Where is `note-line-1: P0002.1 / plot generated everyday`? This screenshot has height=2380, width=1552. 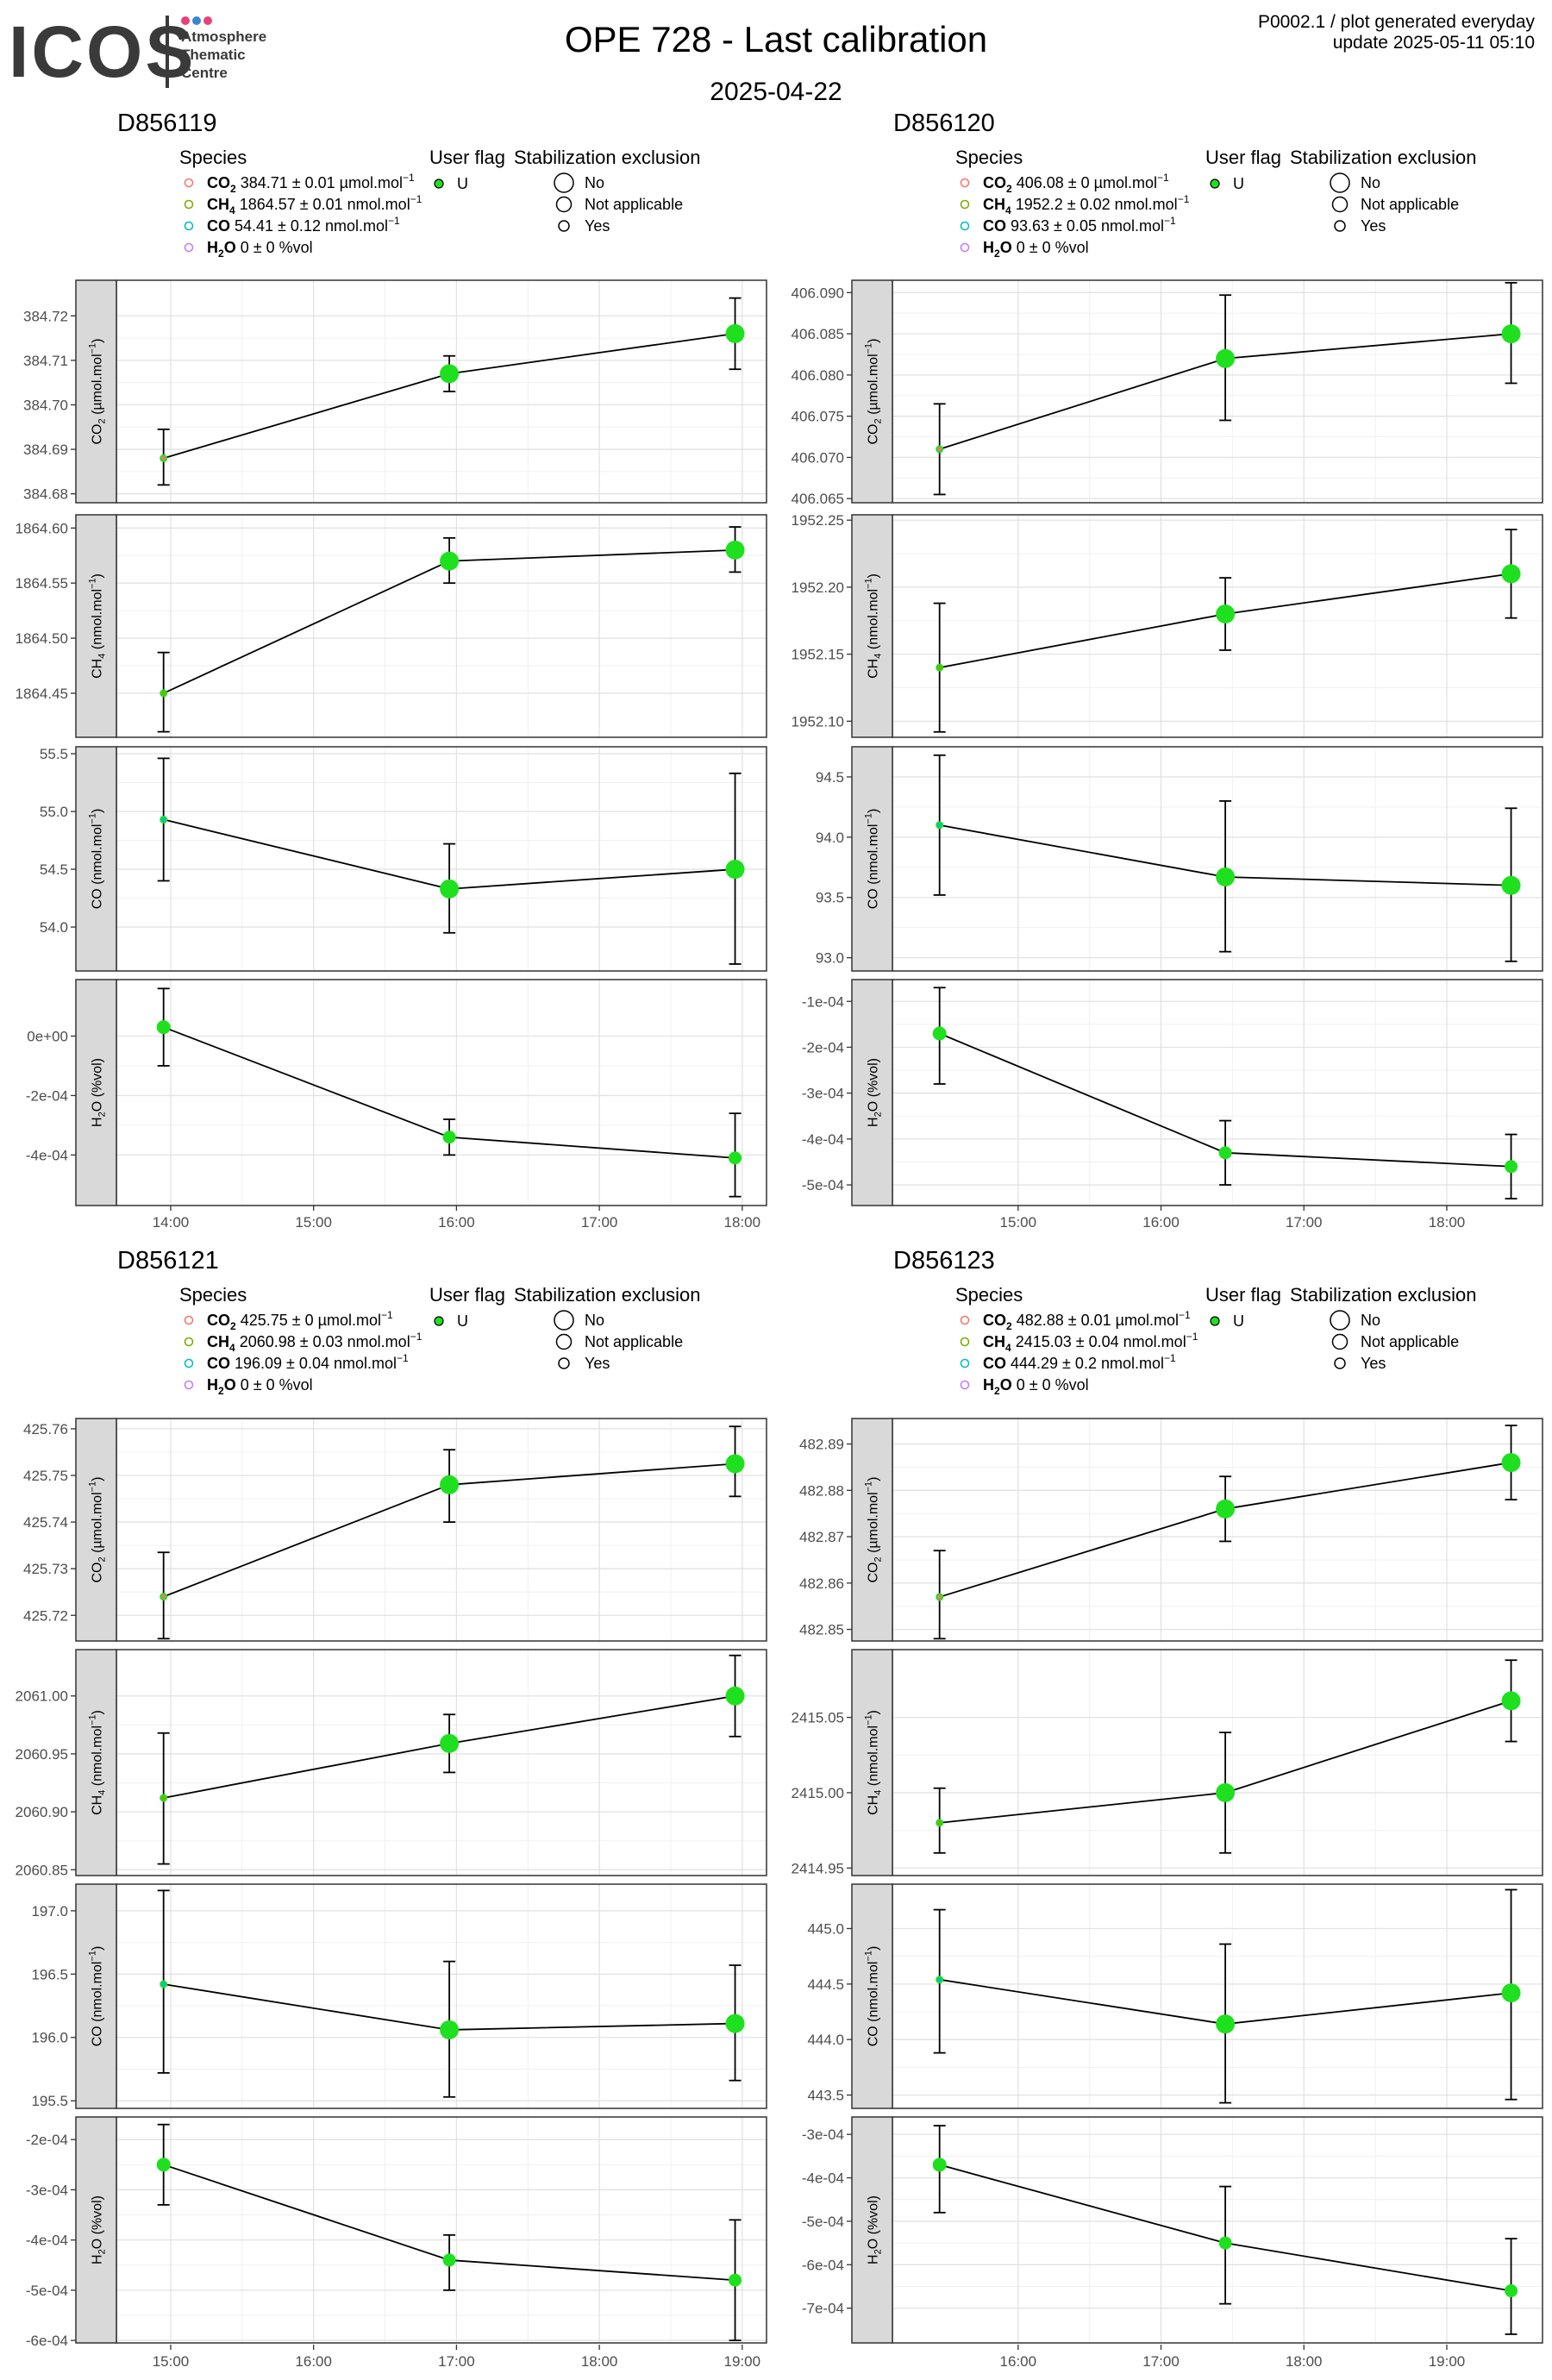
note-line-1: P0002.1 / plot generated everyday is located at coordinates (1396, 22).